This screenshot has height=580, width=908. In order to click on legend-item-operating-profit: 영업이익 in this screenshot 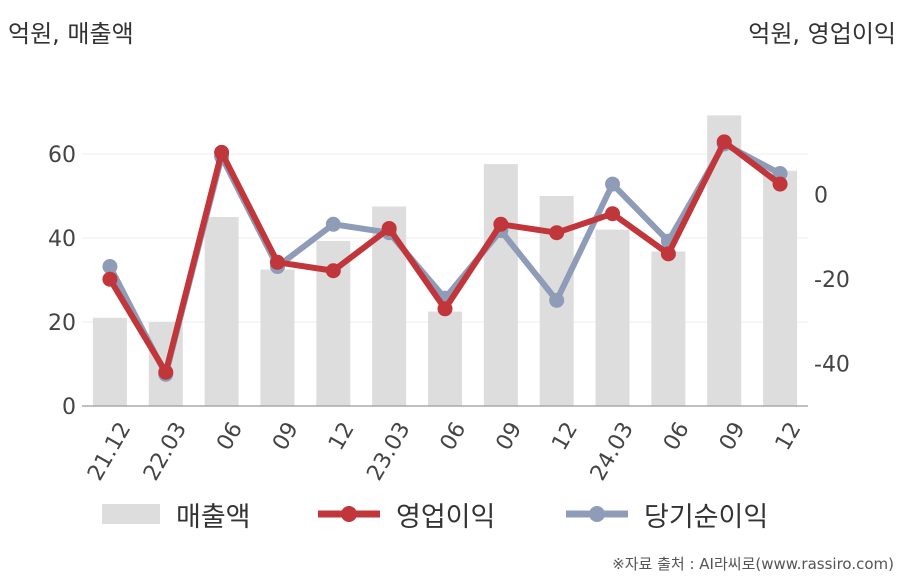, I will do `click(406, 514)`.